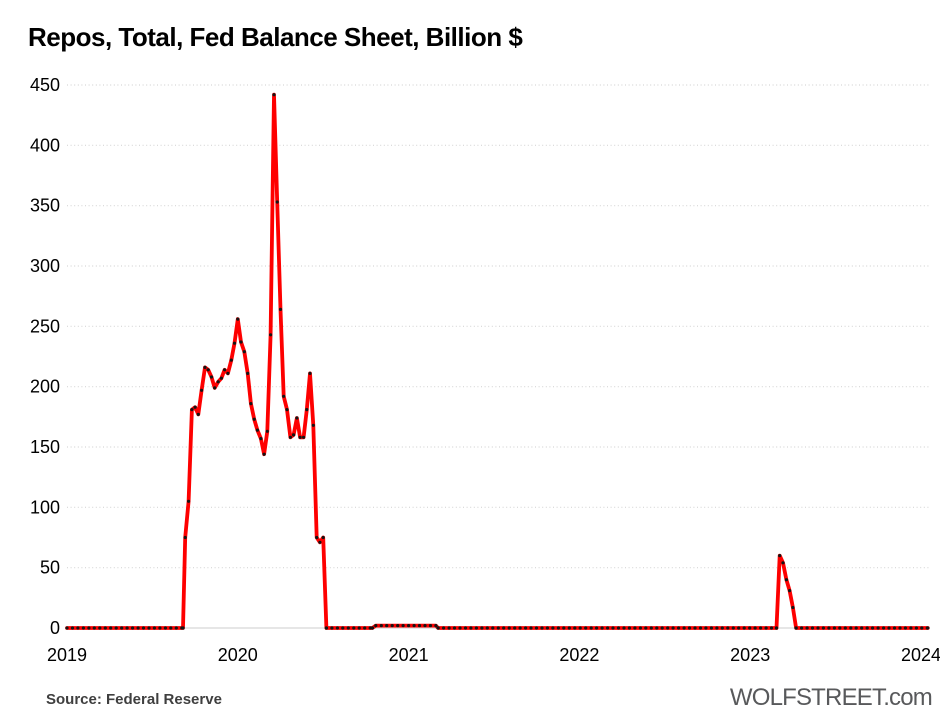 This screenshot has width=940, height=724. I want to click on x-tick-label: 2020, so click(238, 655).